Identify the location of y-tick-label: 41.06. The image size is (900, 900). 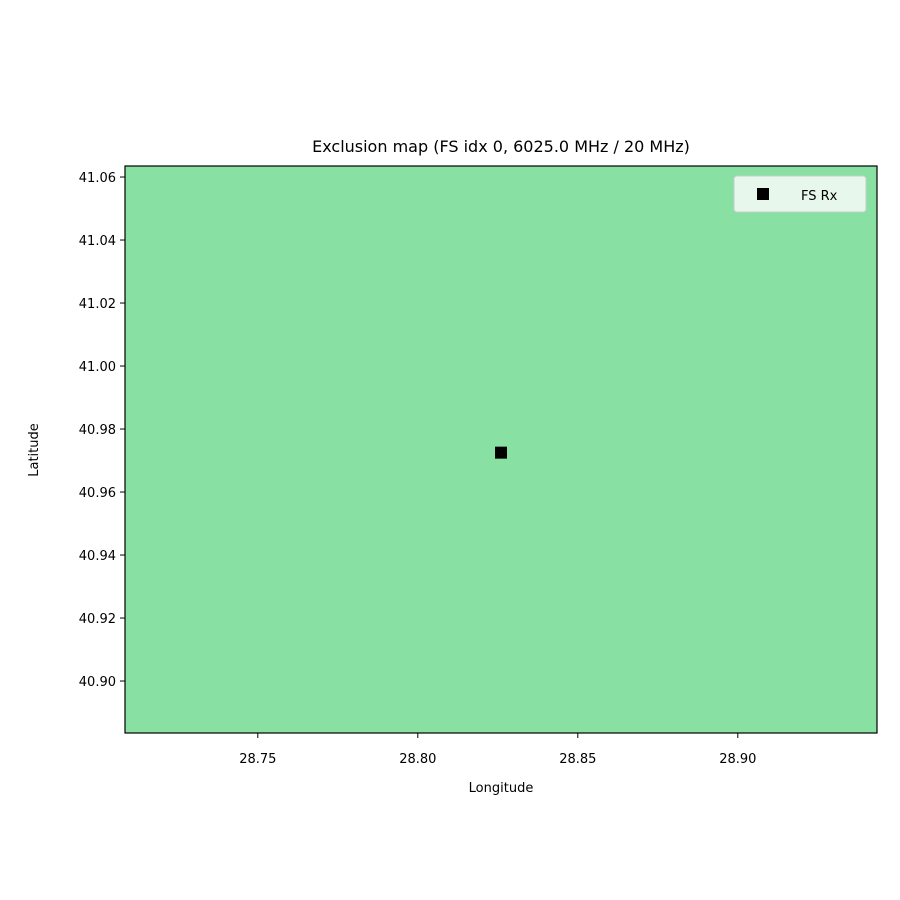
(97, 178).